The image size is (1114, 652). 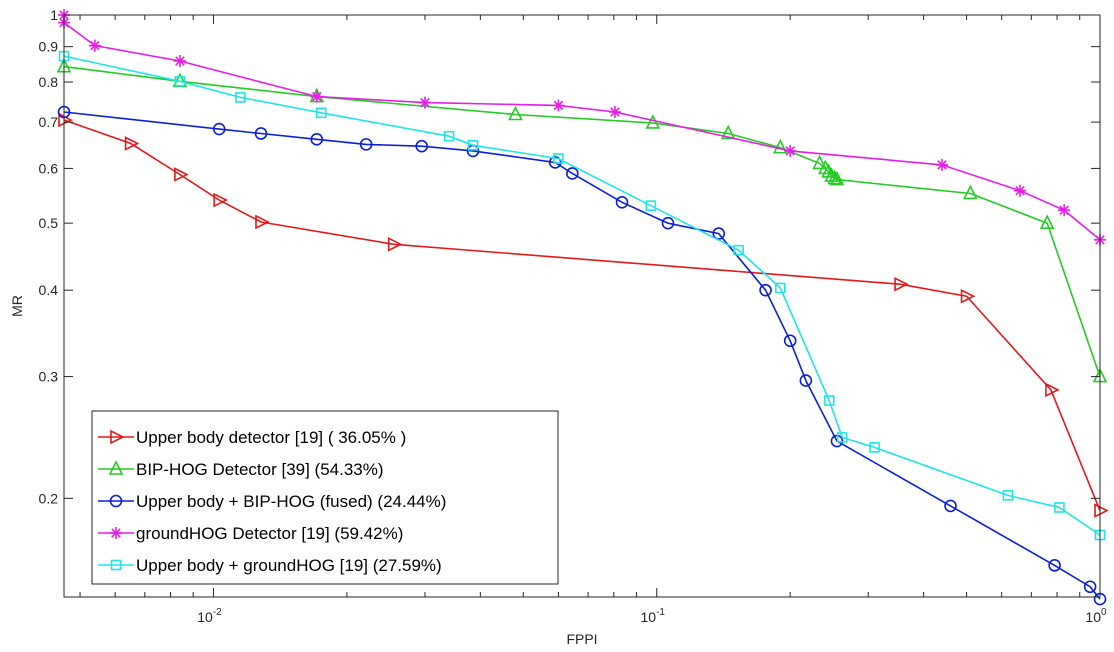 I want to click on legend-entry: groundHOG Detector [19] (59.42%), so click(x=250, y=533).